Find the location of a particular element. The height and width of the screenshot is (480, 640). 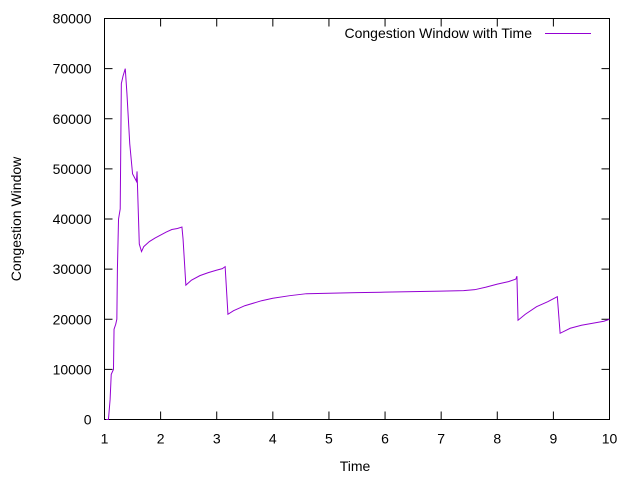

x-tick-label: 1 is located at coordinates (105, 439).